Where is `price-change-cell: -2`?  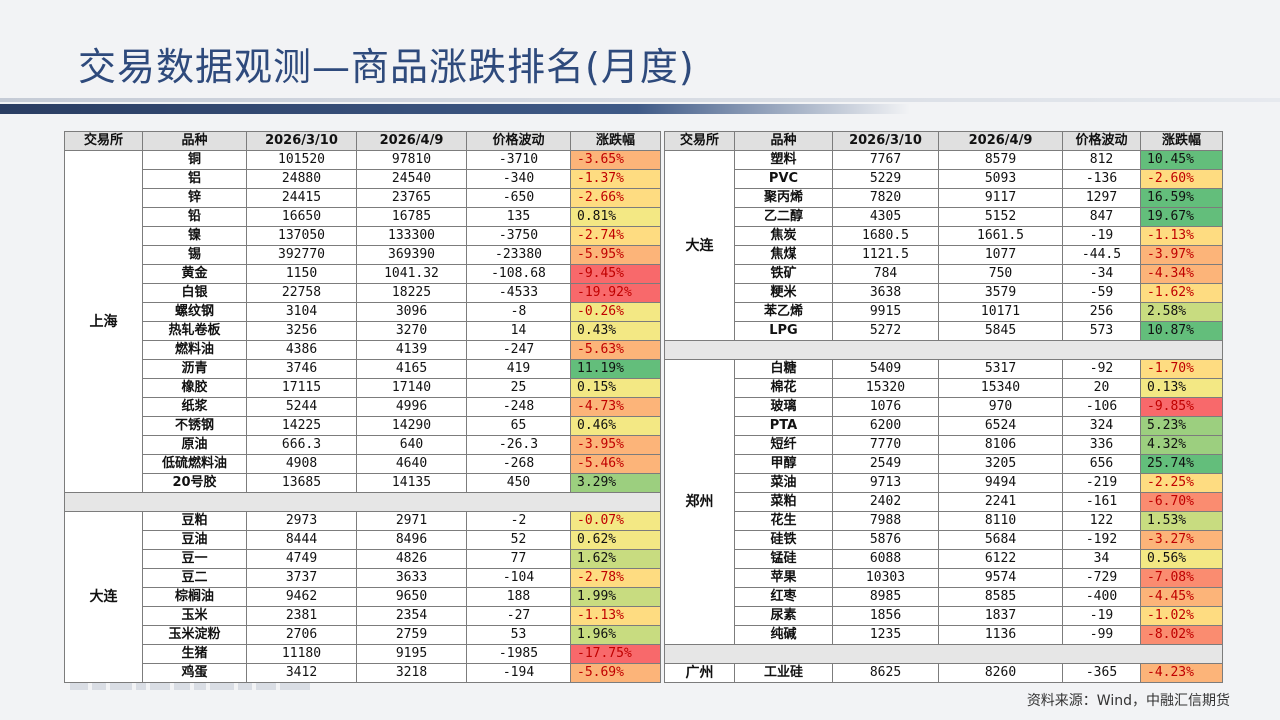
price-change-cell: -2 is located at coordinates (518, 521).